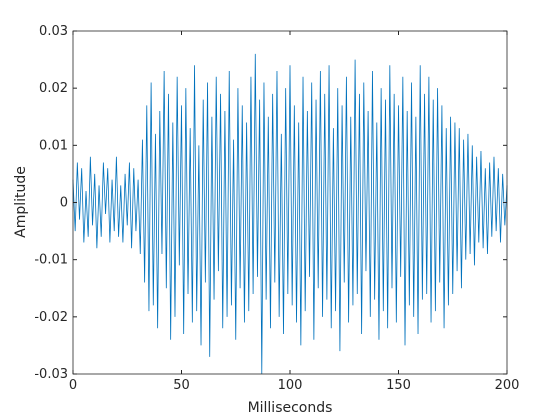  What do you see at coordinates (398, 385) in the screenshot?
I see `x-tick-label: 150` at bounding box center [398, 385].